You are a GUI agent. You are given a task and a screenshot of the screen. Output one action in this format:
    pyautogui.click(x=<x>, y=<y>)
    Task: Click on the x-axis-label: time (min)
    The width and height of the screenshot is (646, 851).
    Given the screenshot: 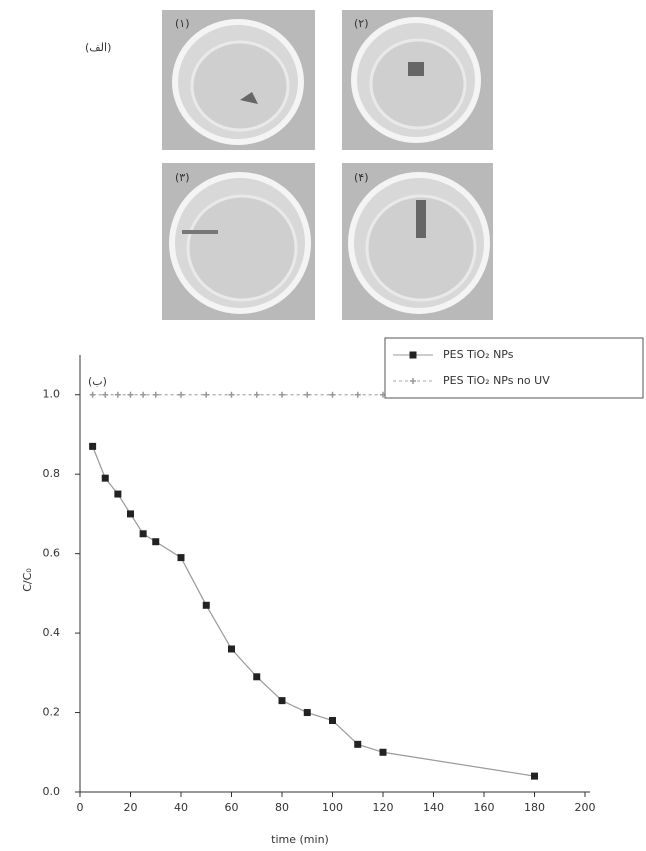 What is the action you would take?
    pyautogui.click(x=300, y=839)
    